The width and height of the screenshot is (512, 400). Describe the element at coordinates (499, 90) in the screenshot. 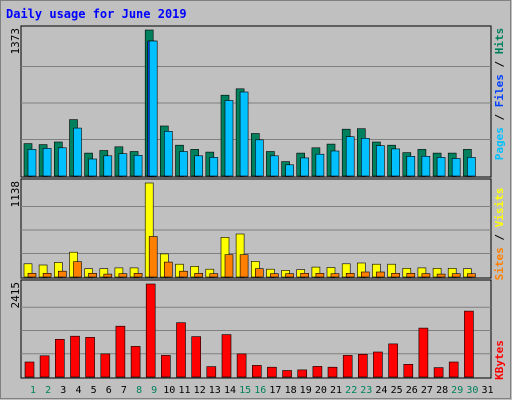

I see `axis-label-part: Files` at that location.